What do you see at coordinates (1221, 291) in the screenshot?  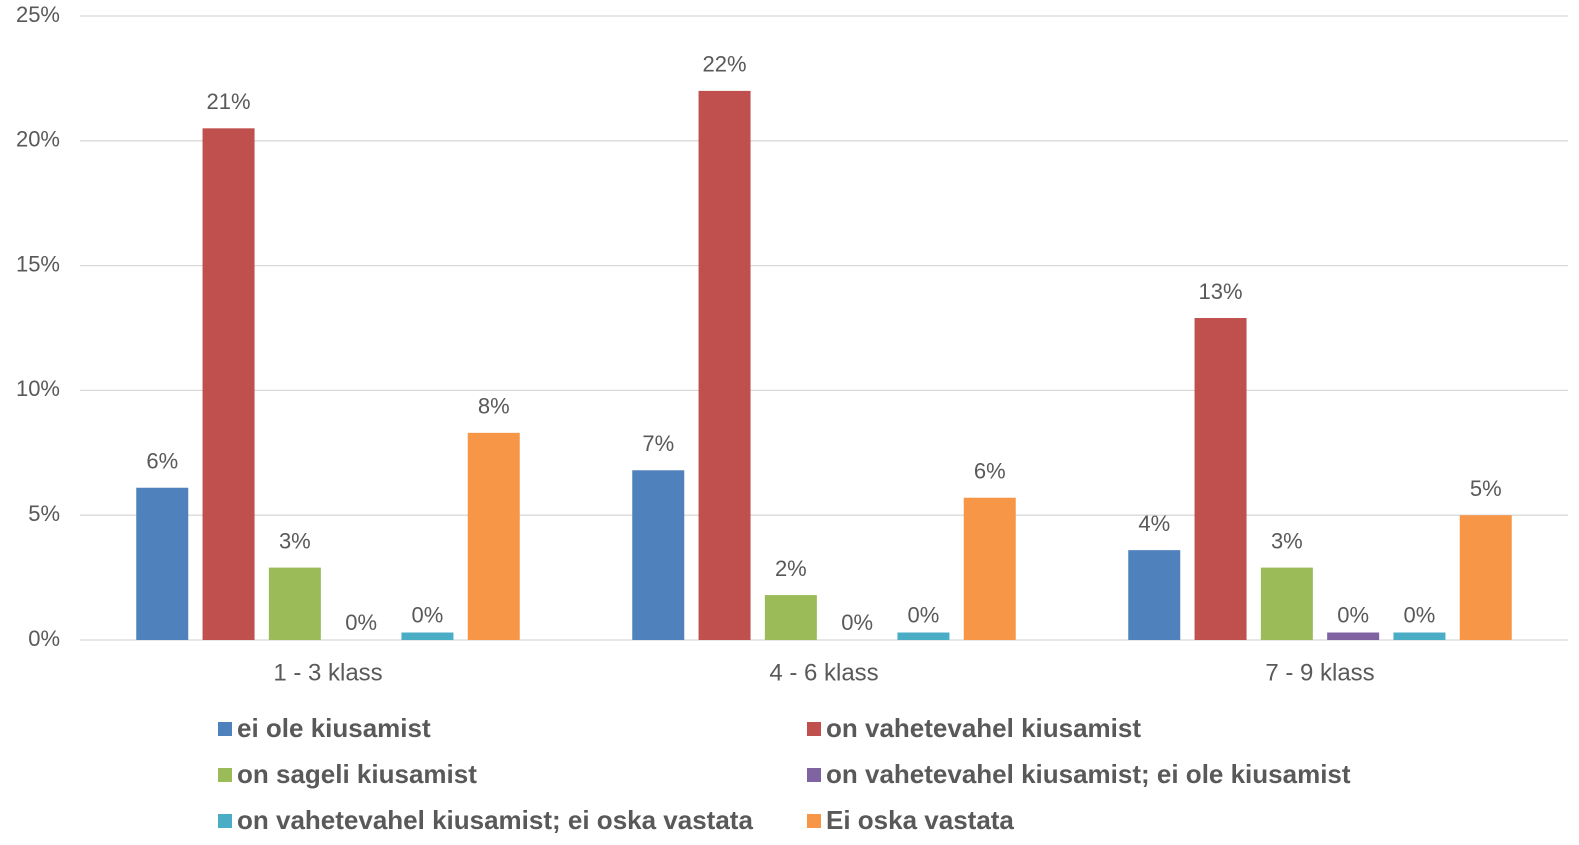 I see `data-label: 13%` at bounding box center [1221, 291].